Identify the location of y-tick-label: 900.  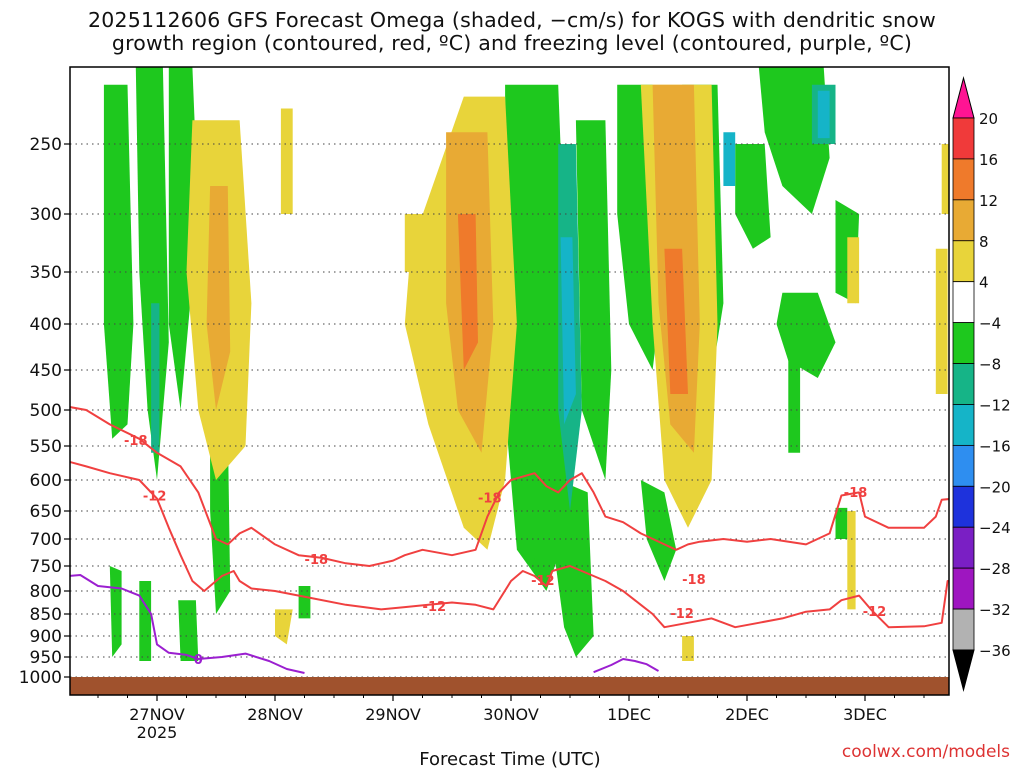
(46, 637).